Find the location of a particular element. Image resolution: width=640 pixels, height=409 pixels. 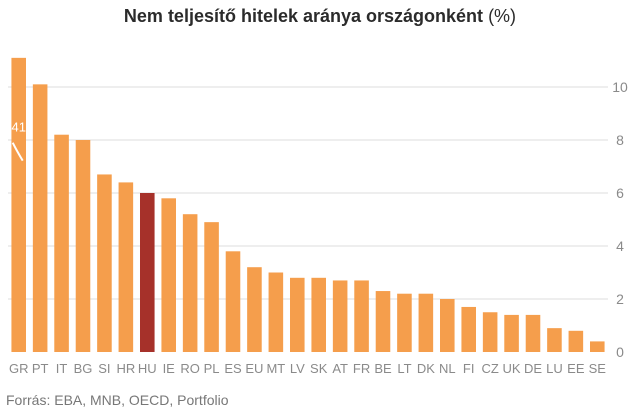

bar-de is located at coordinates (533, 333).